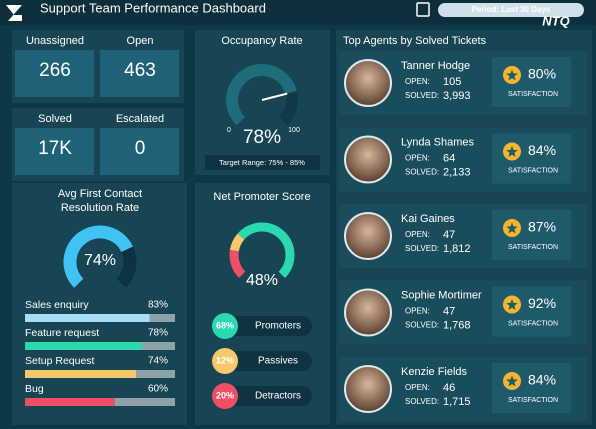 Image resolution: width=596 pixels, height=429 pixels. What do you see at coordinates (158, 305) in the screenshot?
I see `bar-value-label: 83%` at bounding box center [158, 305].